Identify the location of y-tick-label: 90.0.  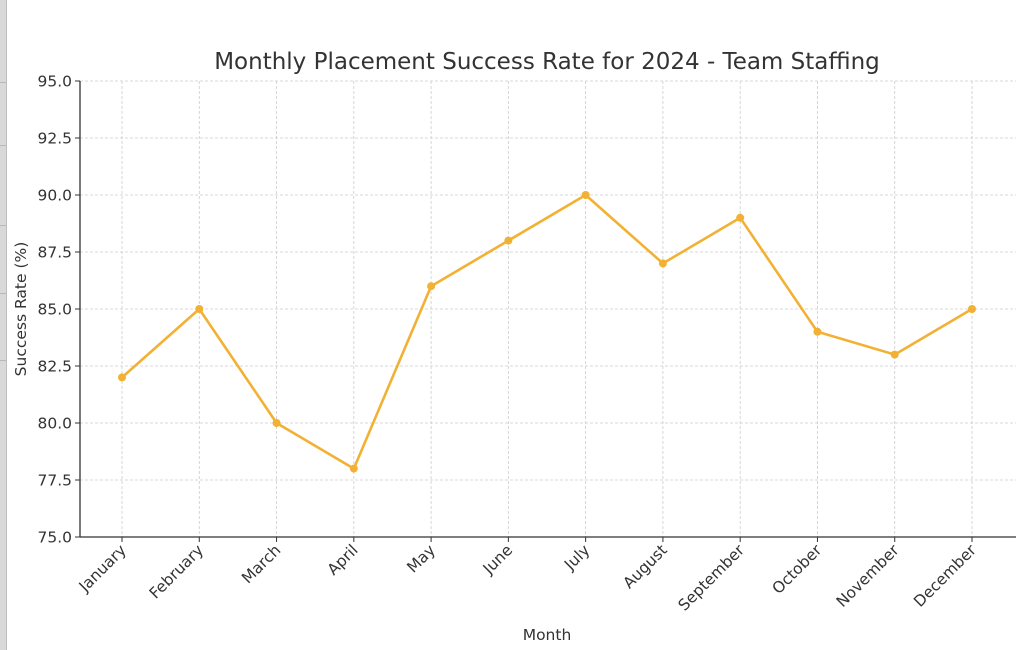
(54, 196).